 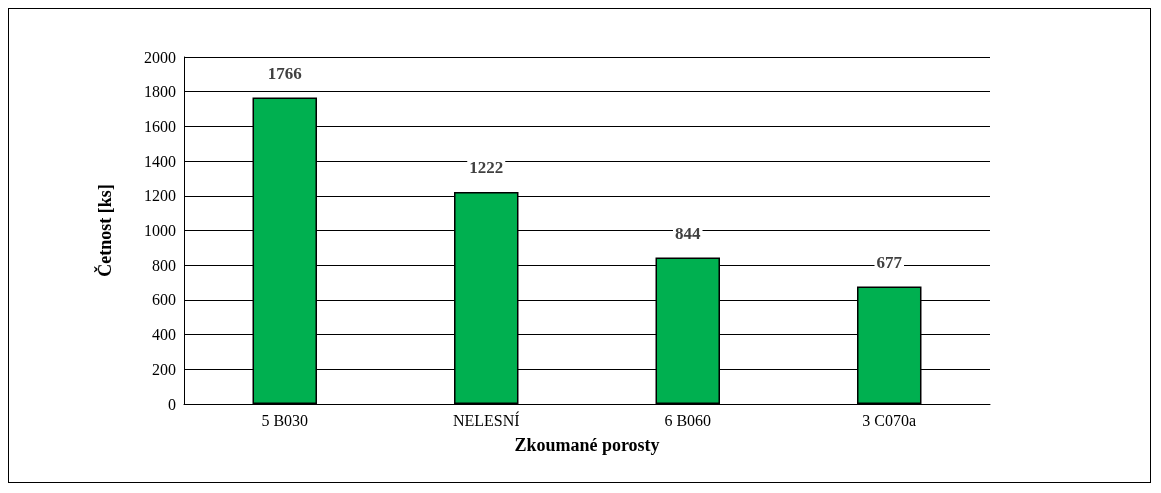 I want to click on y-axis-title: Četnost [ks], so click(x=104, y=230).